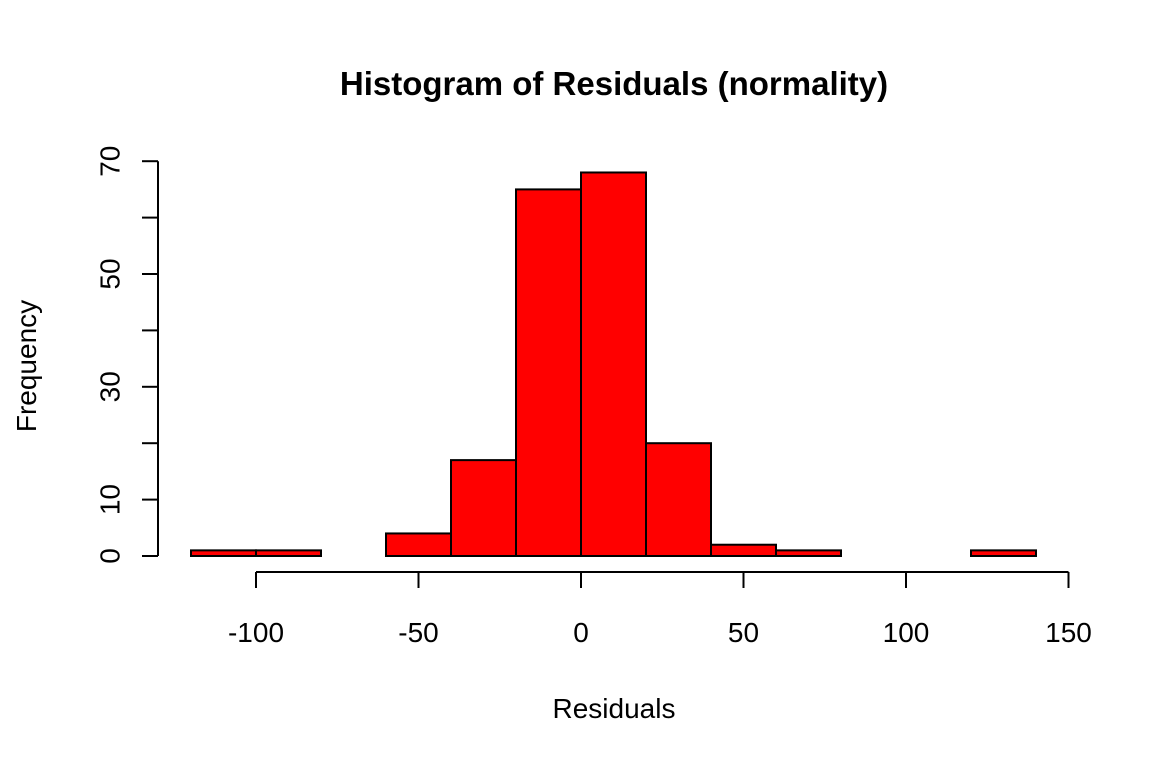 This screenshot has width=1152, height=768. I want to click on x-axis: -100 -50 0 50 100 150, so click(660, 609).